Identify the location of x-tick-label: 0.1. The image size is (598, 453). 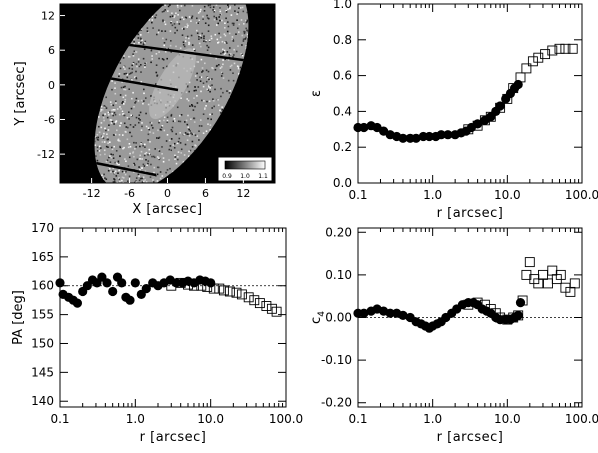
(59, 419).